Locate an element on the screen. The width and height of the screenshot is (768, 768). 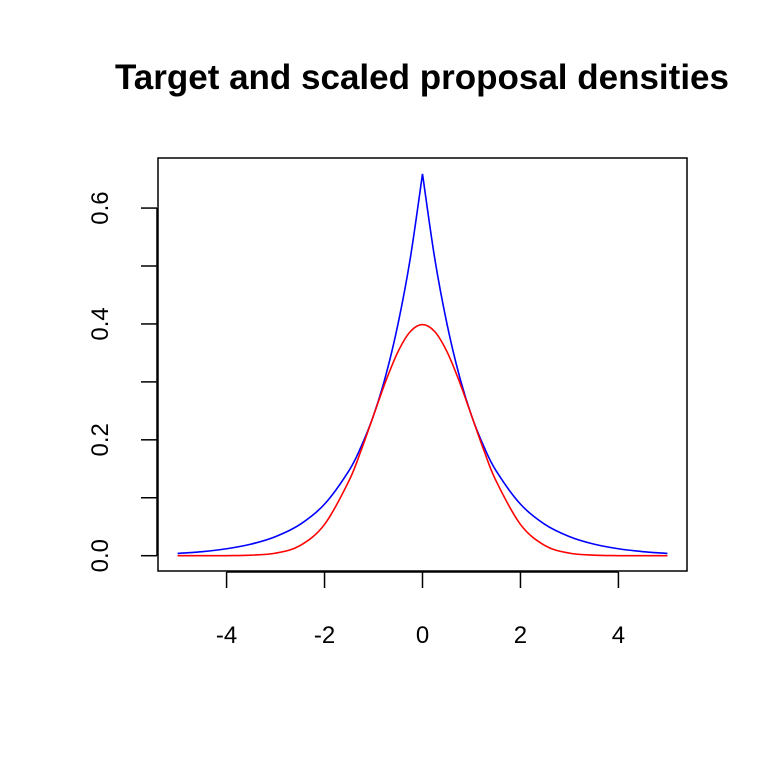
x-tick-label: 4 is located at coordinates (618, 635).